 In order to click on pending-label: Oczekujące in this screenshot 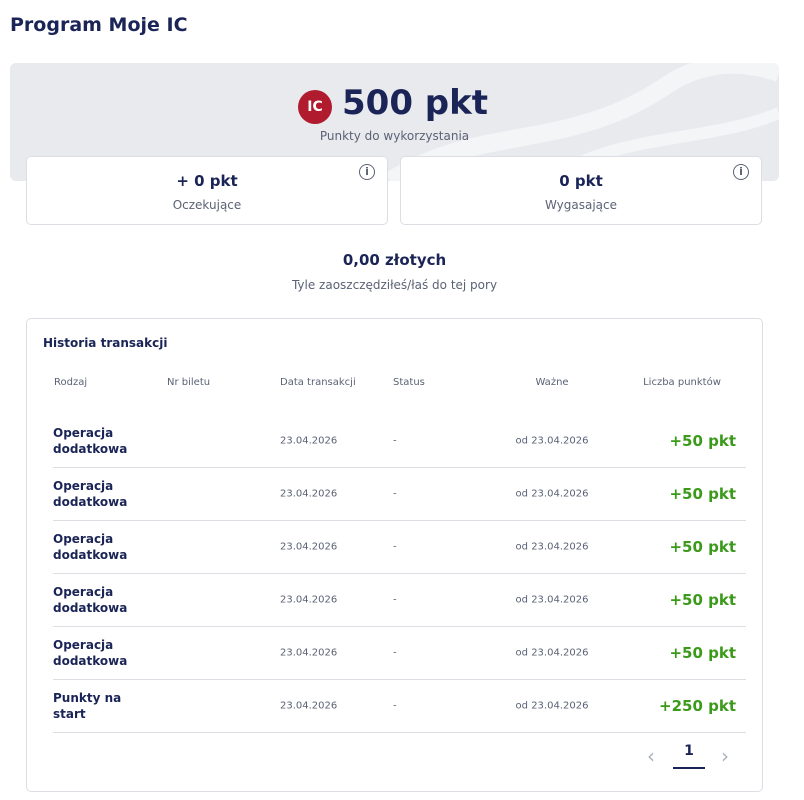, I will do `click(207, 205)`.